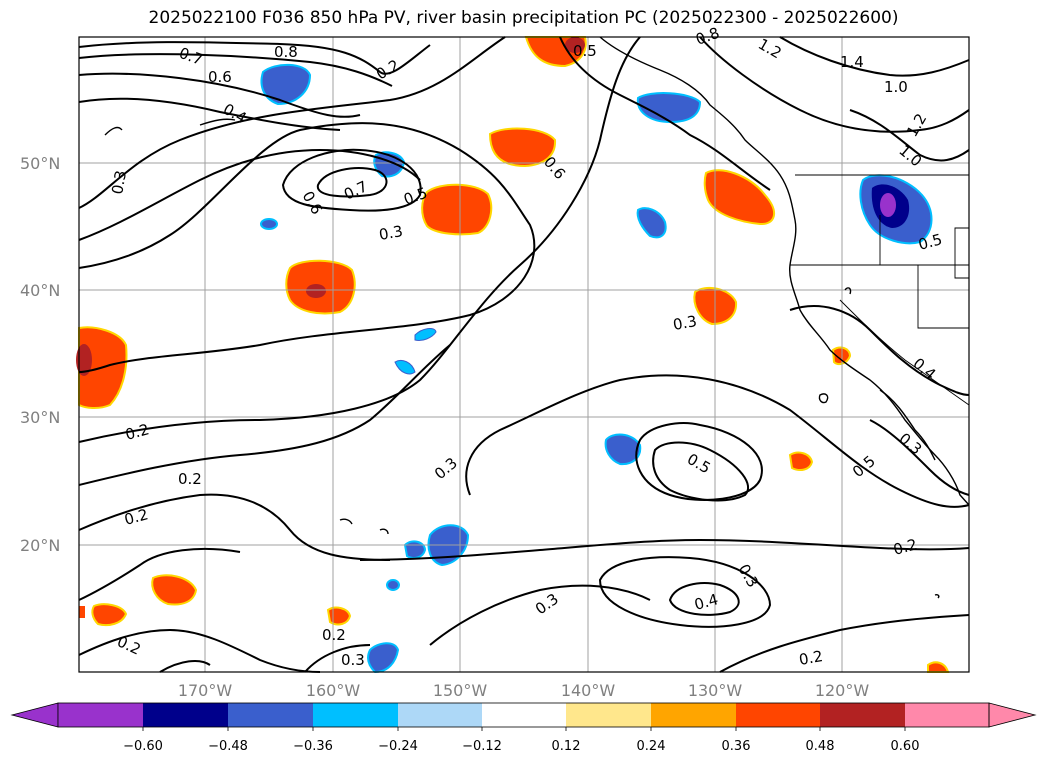  What do you see at coordinates (286, 52) in the screenshot?
I see `contour-label: 0.8` at bounding box center [286, 52].